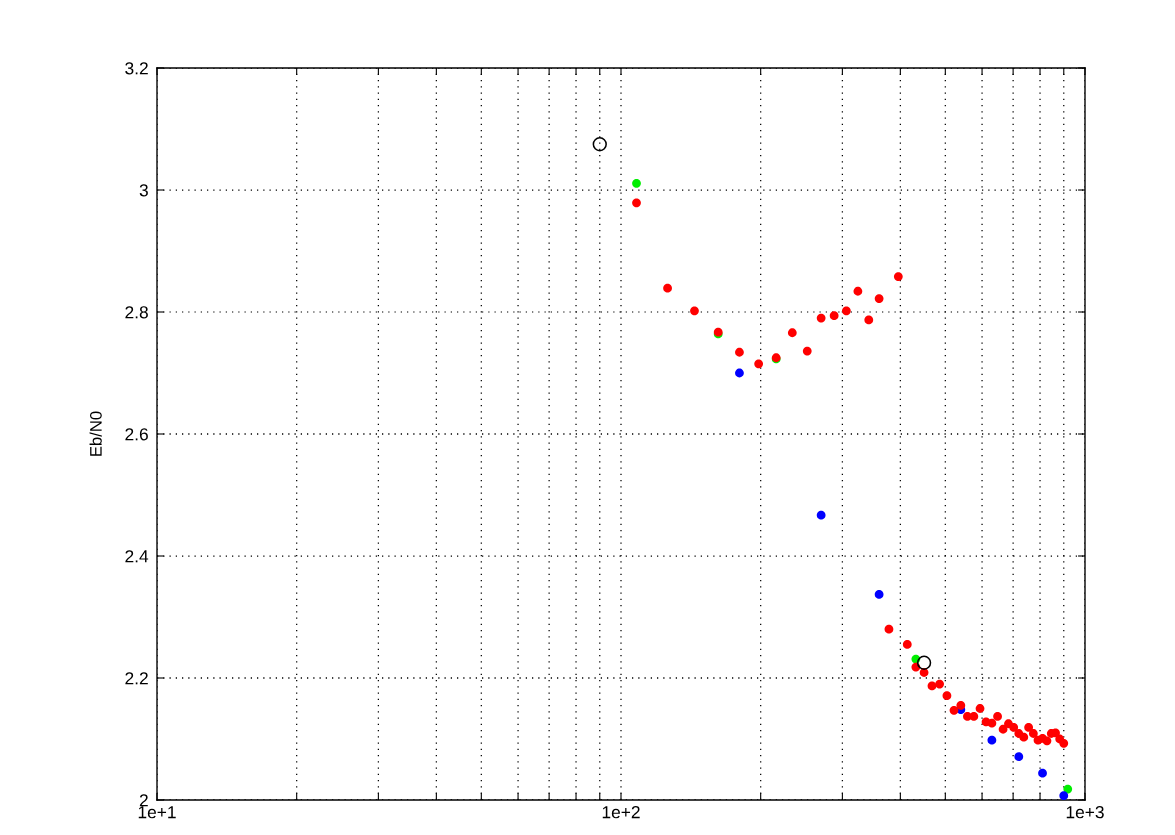 Image resolution: width=1175 pixels, height=835 pixels. What do you see at coordinates (157, 812) in the screenshot?
I see `x-tick-label: 1e+1` at bounding box center [157, 812].